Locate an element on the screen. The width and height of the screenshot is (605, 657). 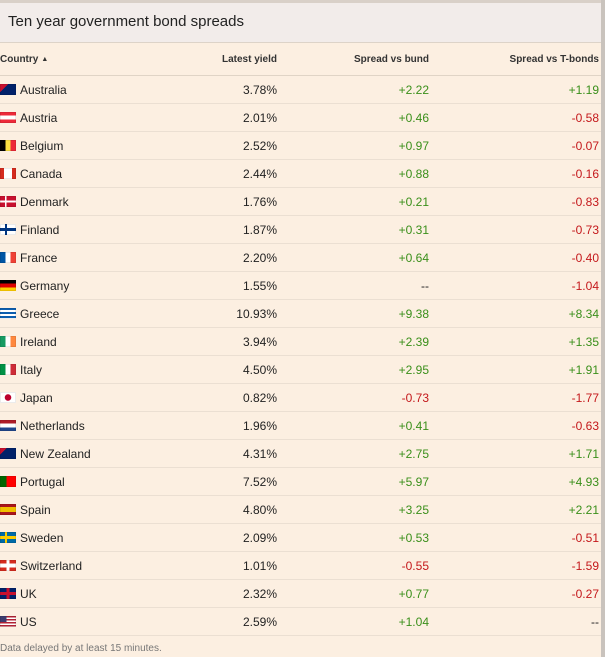
country-name: Australia is located at coordinates (43, 89).